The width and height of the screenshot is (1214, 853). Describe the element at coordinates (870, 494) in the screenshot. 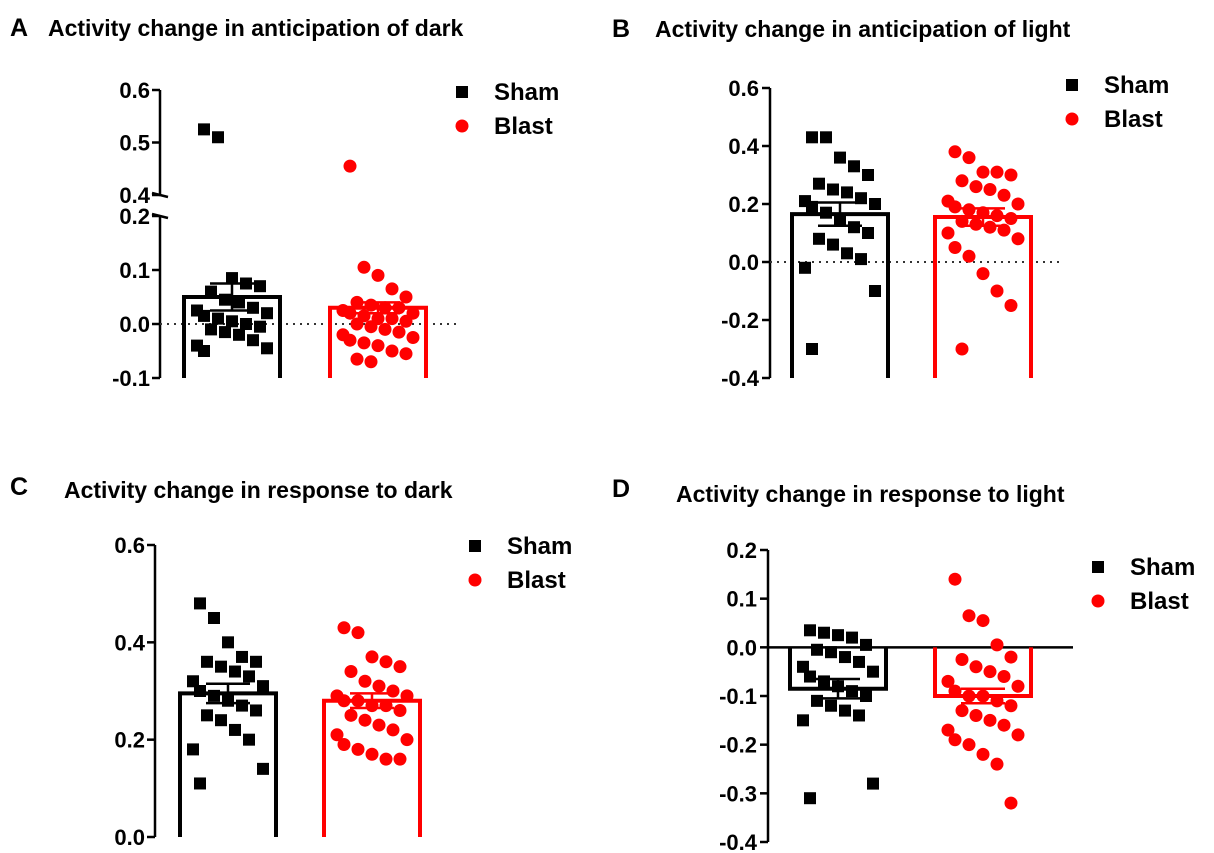

I see `panel-title: Activity change in response to light` at that location.